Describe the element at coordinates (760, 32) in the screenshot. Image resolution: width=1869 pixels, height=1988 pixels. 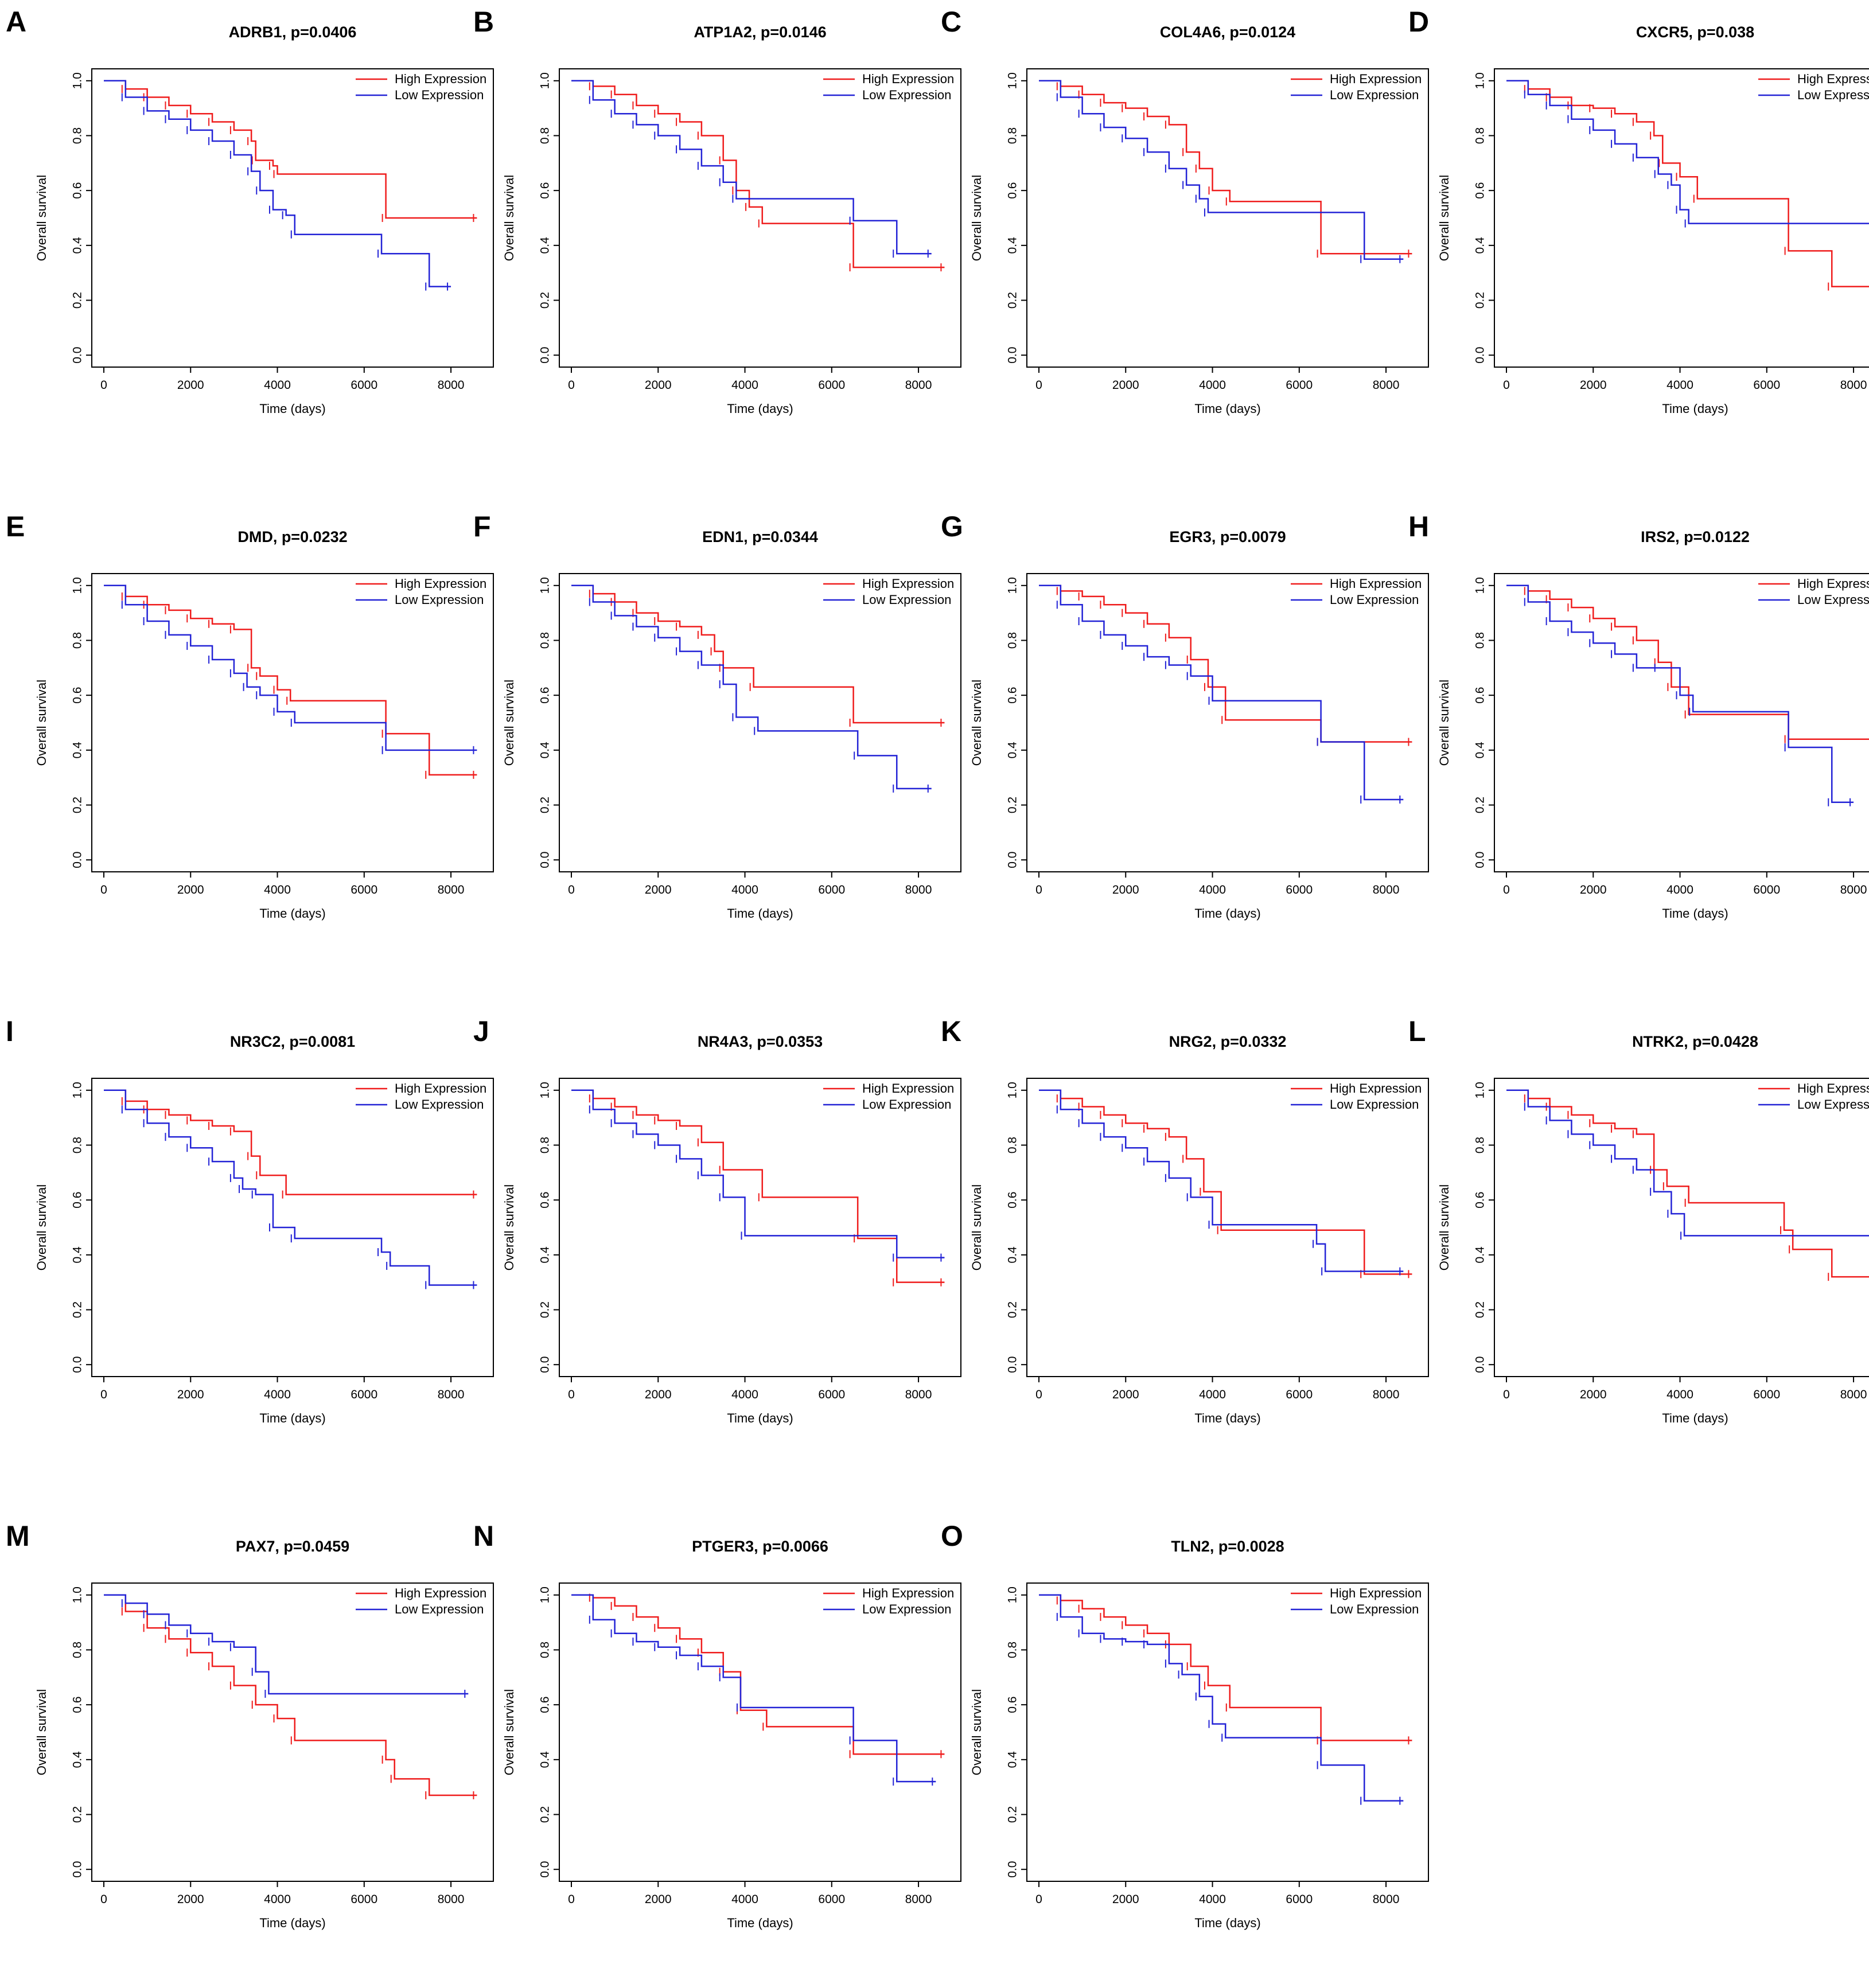
I see `chart-title: ATP1A2, p=0.0146` at that location.